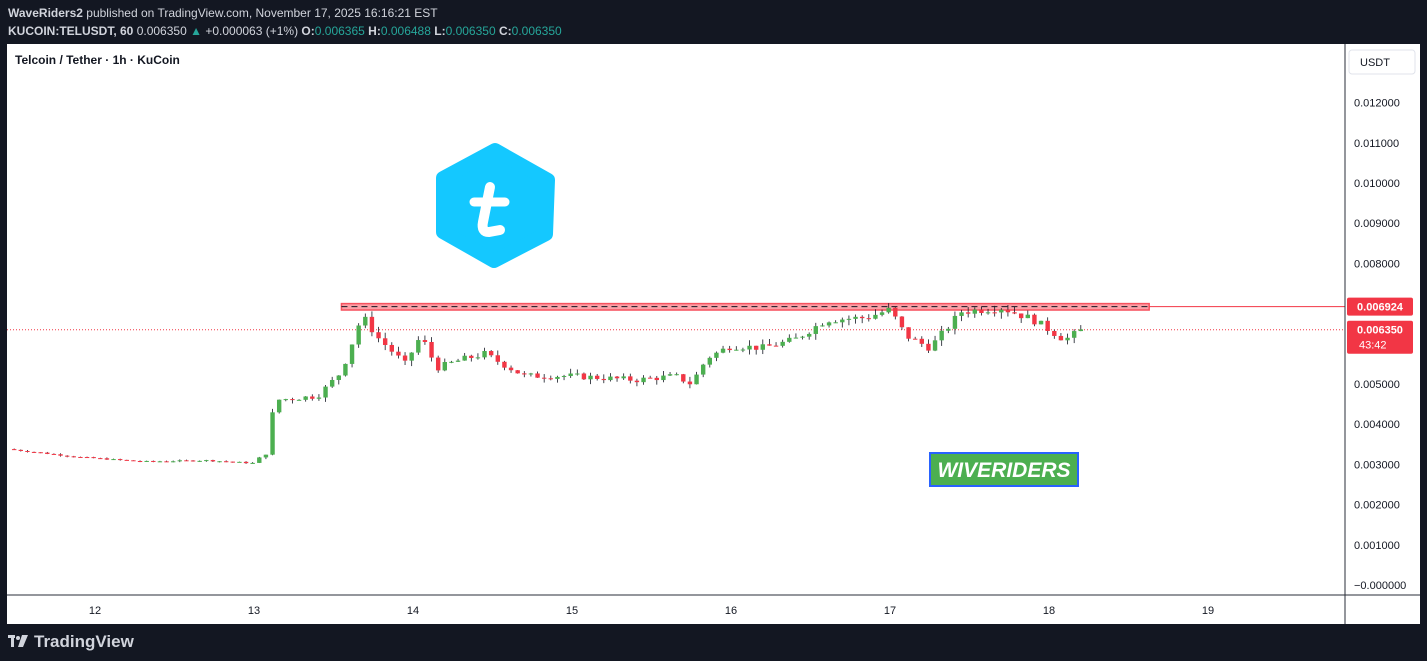 This screenshot has height=661, width=1427. What do you see at coordinates (1375, 63) in the screenshot?
I see `currency-label: USDT` at bounding box center [1375, 63].